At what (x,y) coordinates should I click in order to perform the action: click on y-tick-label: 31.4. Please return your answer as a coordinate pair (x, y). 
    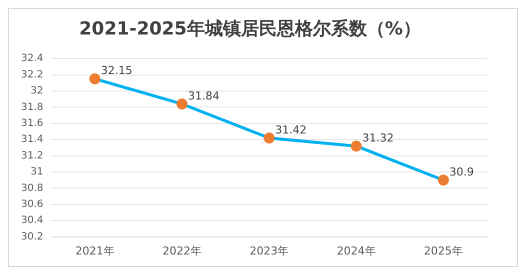
    Looking at the image, I should click on (32, 140).